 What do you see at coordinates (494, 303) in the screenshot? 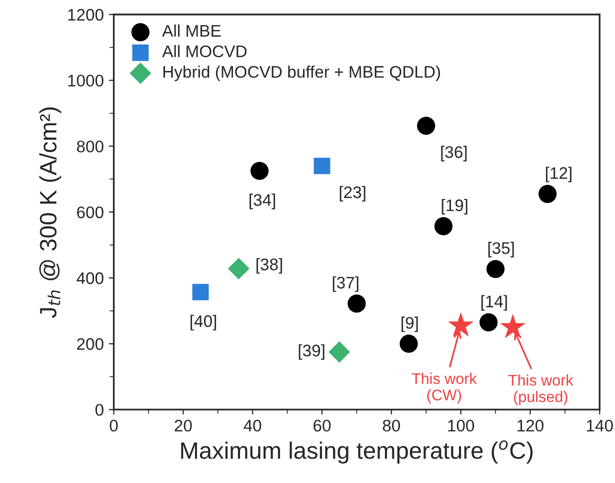
I see `annotation: [14]` at bounding box center [494, 303].